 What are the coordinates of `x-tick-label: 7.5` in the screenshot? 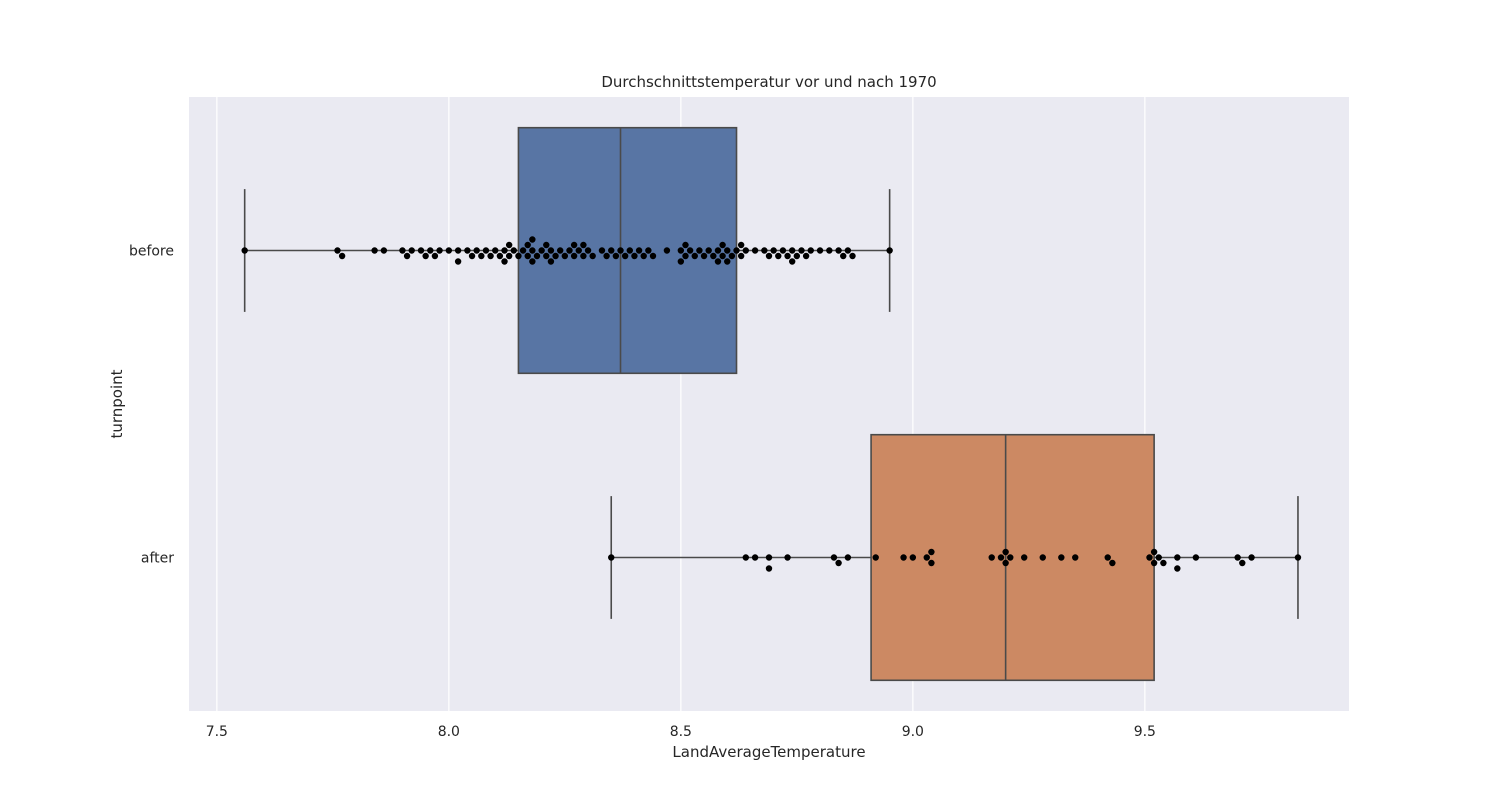 It's located at (217, 732).